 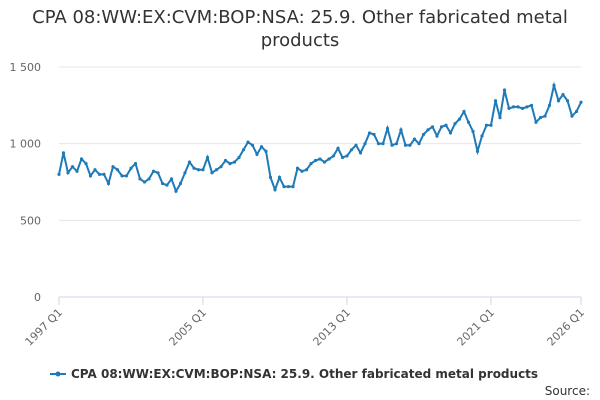 What do you see at coordinates (188, 327) in the screenshot?
I see `x-tick-label: 2005 Q1` at bounding box center [188, 327].